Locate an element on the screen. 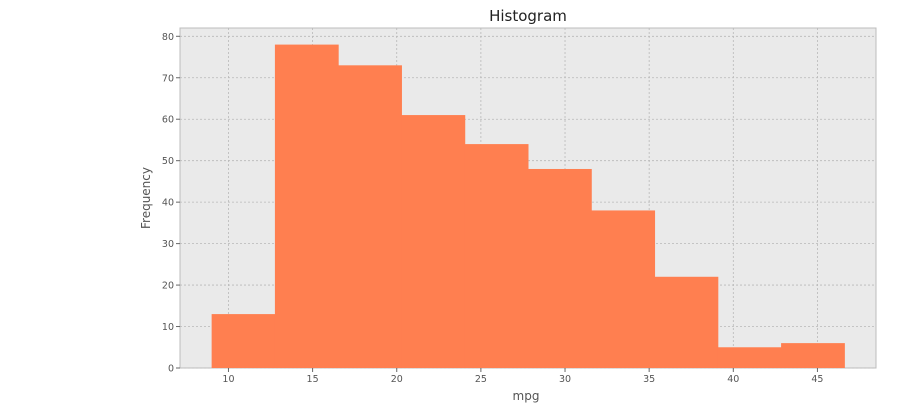 This screenshot has height=410, width=911. x-tick-label: 40 is located at coordinates (733, 379).